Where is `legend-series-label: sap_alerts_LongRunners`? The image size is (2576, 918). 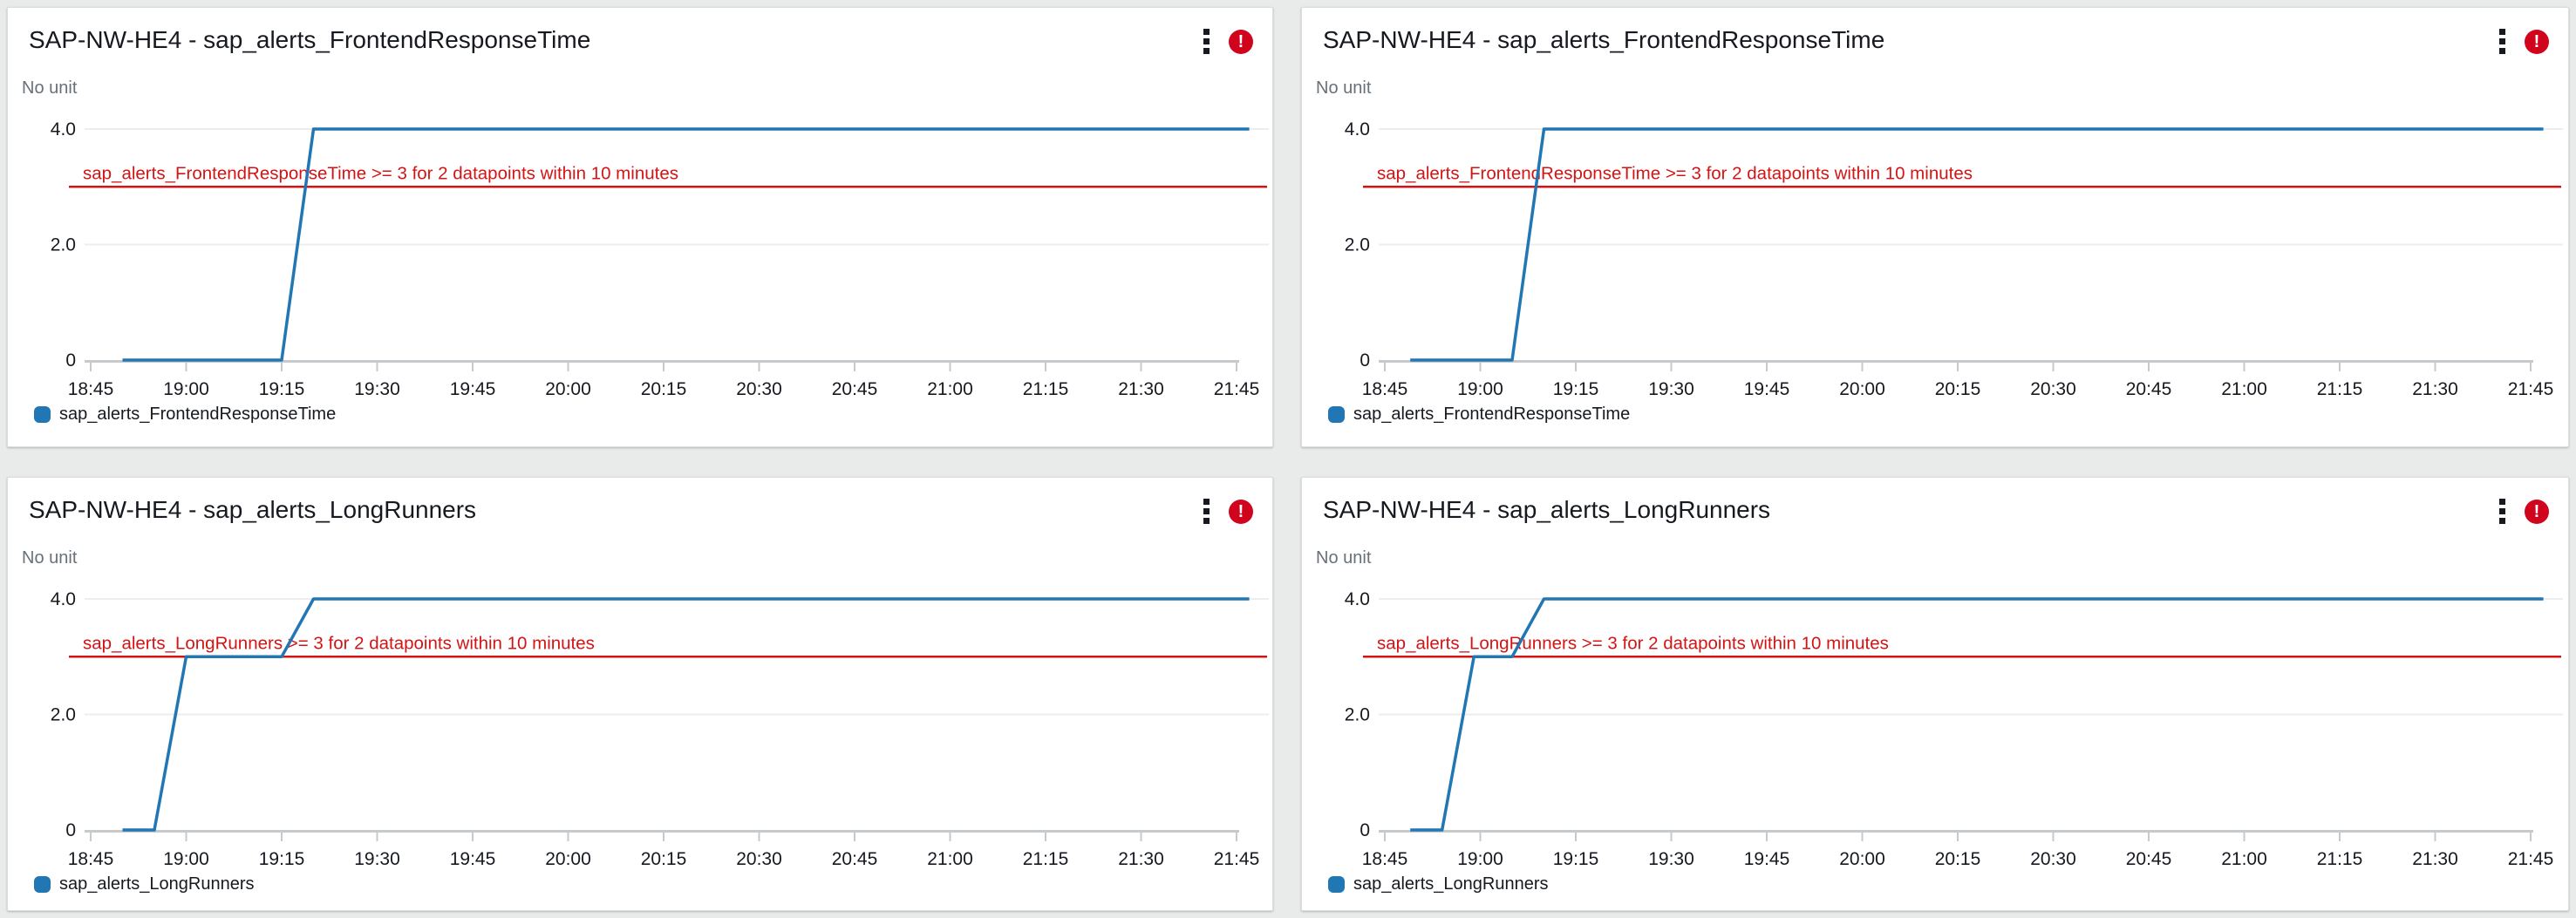 legend-series-label: sap_alerts_LongRunners is located at coordinates (157, 884).